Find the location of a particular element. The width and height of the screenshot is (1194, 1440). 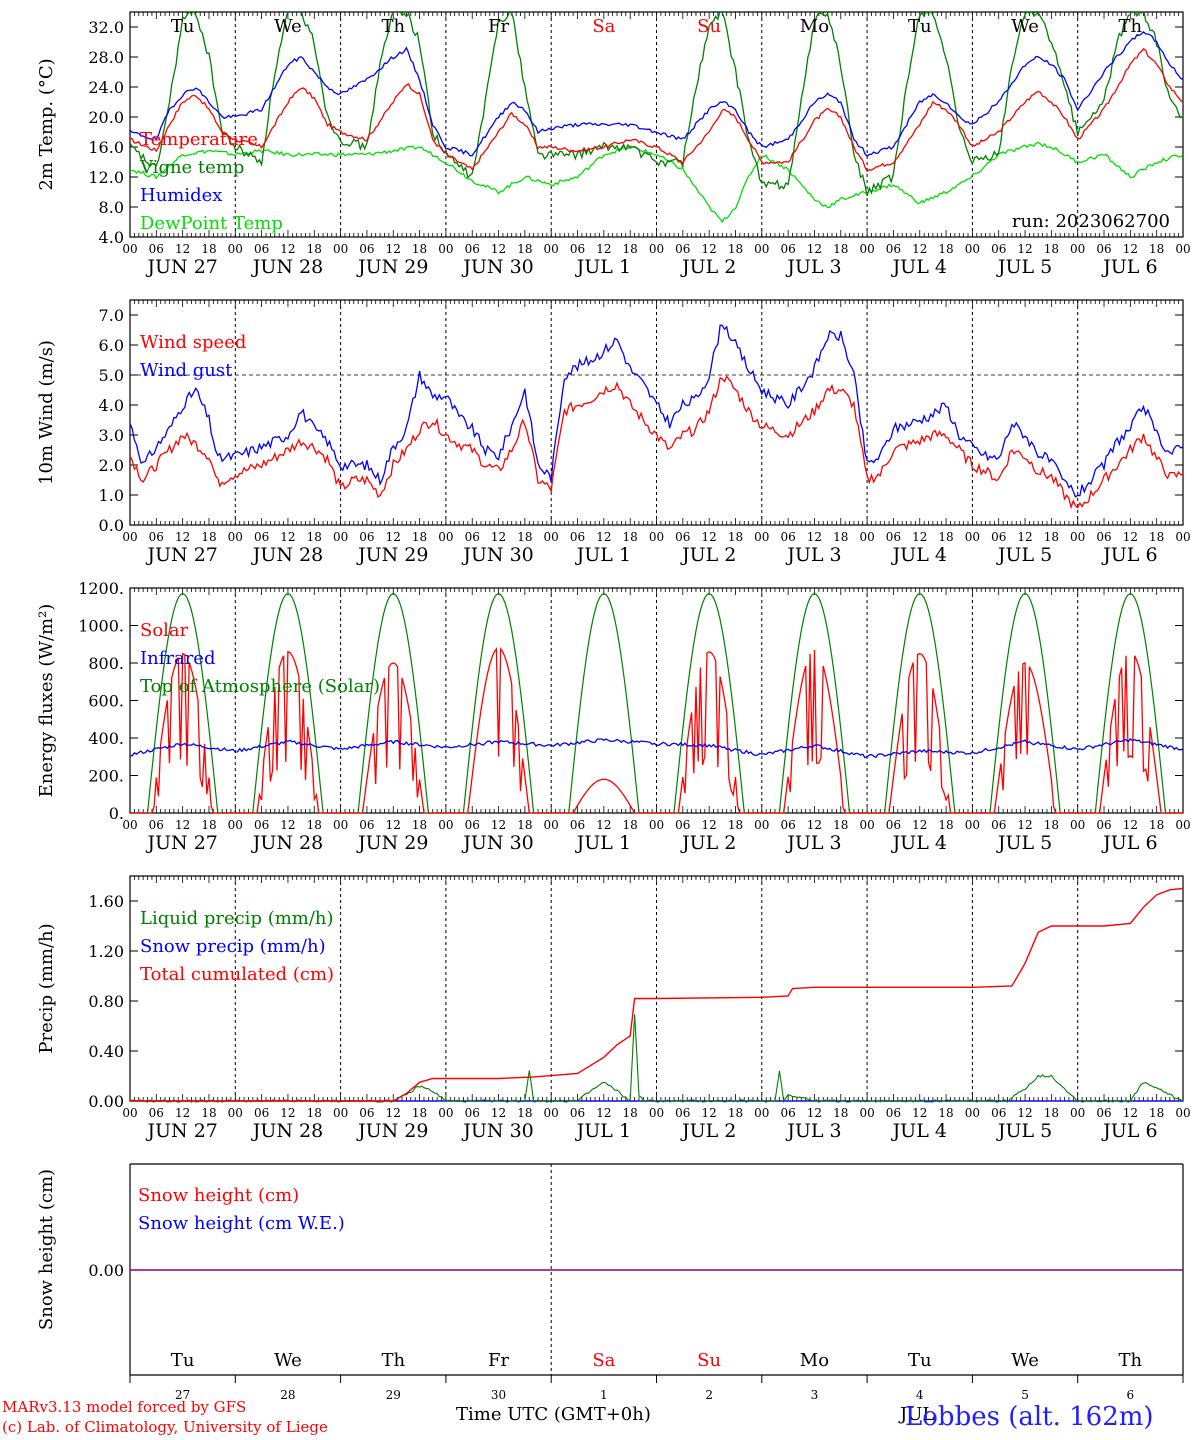

y-tick-label: 32.0 is located at coordinates (106, 27).